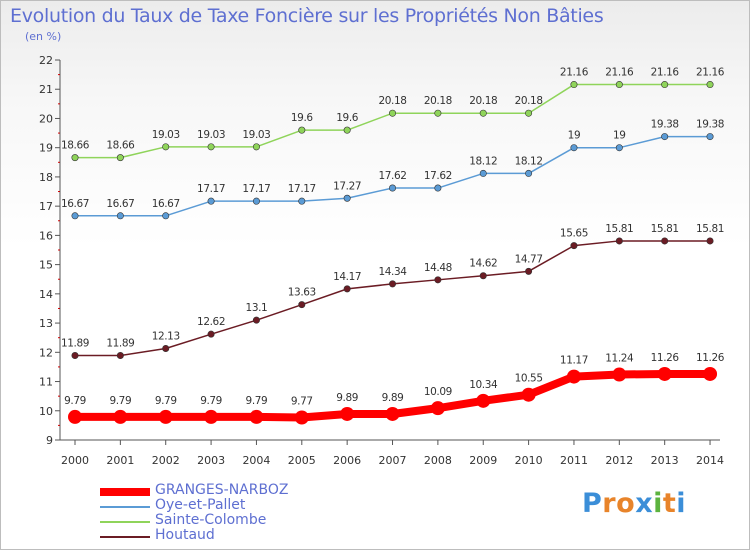 This screenshot has height=550, width=750. I want to click on x-tick-label: 2002, so click(166, 460).